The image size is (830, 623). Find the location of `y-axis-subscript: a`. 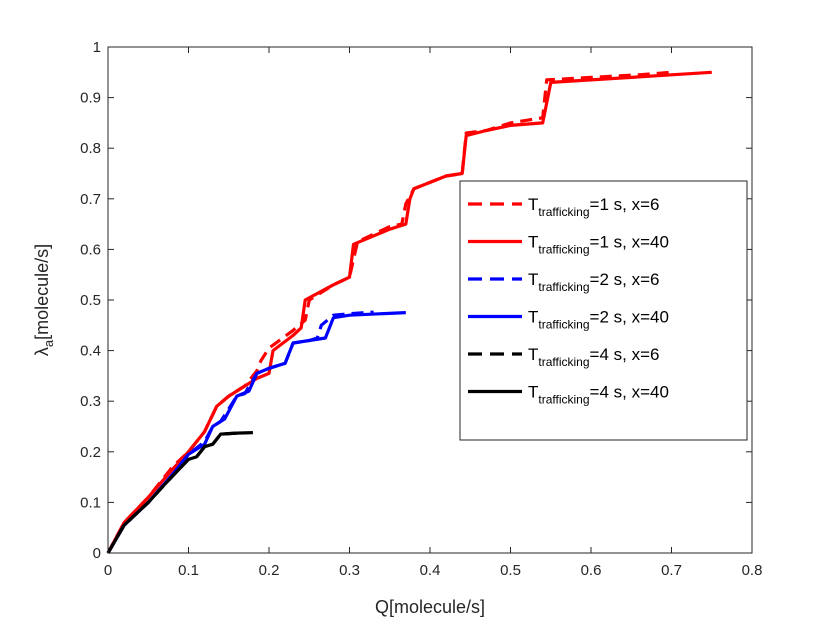

y-axis-subscript: a is located at coordinates (48, 343).